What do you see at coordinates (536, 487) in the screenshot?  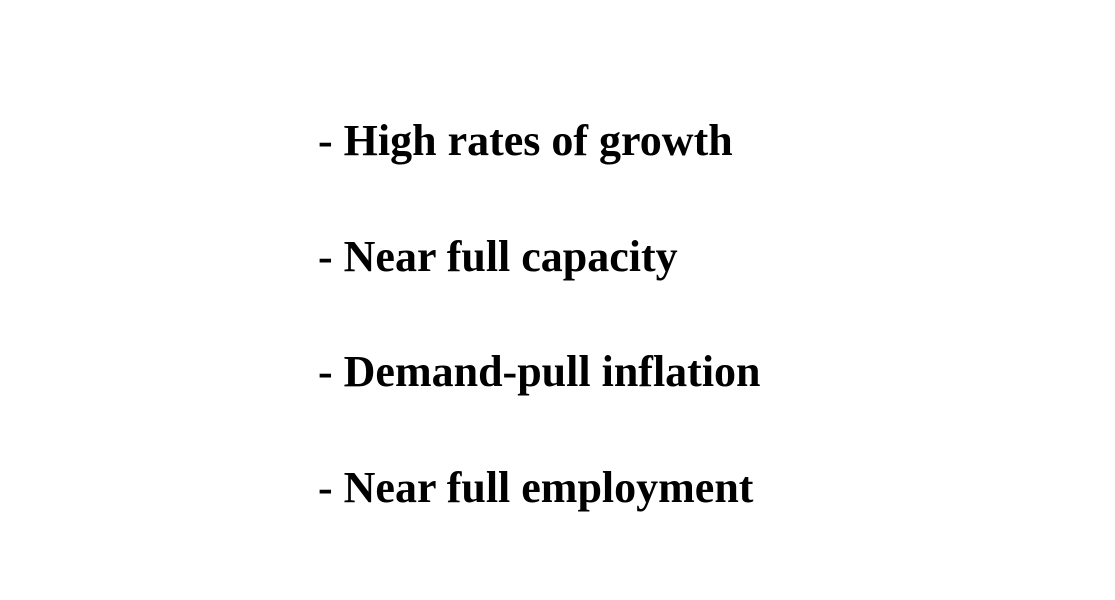 I see `bullet-near-full-employment: - Near full employment` at bounding box center [536, 487].